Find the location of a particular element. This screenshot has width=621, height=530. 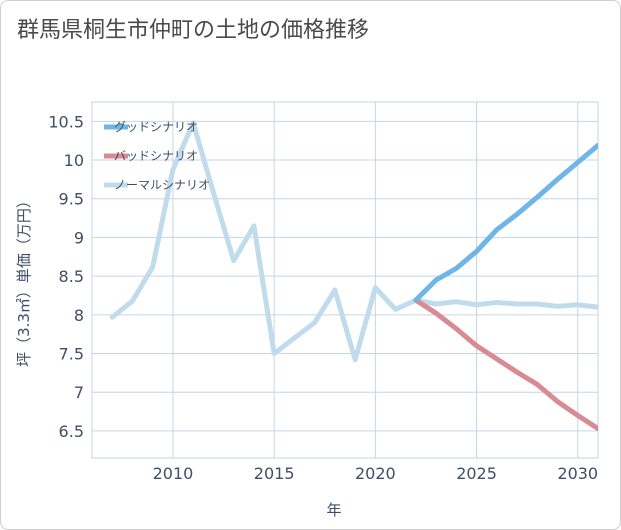

chart-title: 群馬県桐生市仲町の土地の価格推移 is located at coordinates (193, 30).